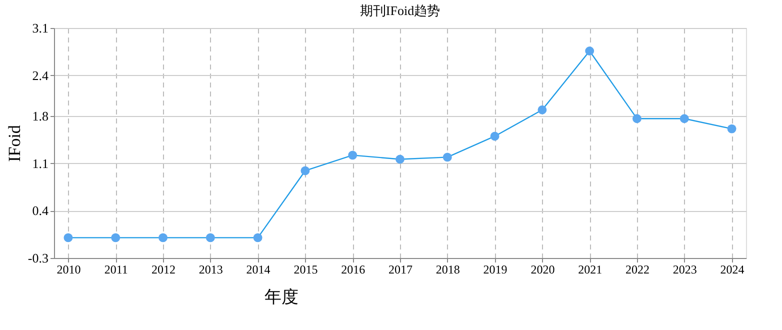  What do you see at coordinates (40, 163) in the screenshot?
I see `y-tick-label: 1.1` at bounding box center [40, 163].